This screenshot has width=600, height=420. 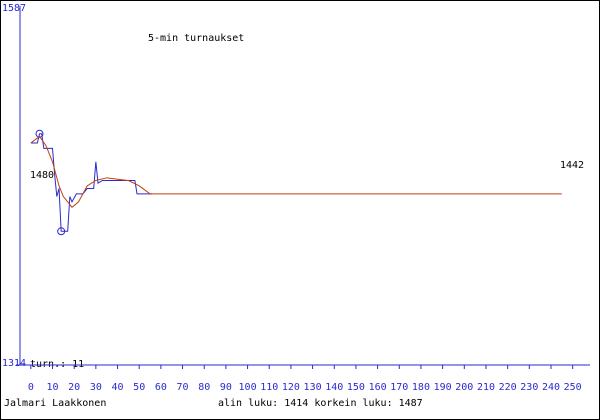 What do you see at coordinates (31, 387) in the screenshot?
I see `x-tick-label: 0` at bounding box center [31, 387].